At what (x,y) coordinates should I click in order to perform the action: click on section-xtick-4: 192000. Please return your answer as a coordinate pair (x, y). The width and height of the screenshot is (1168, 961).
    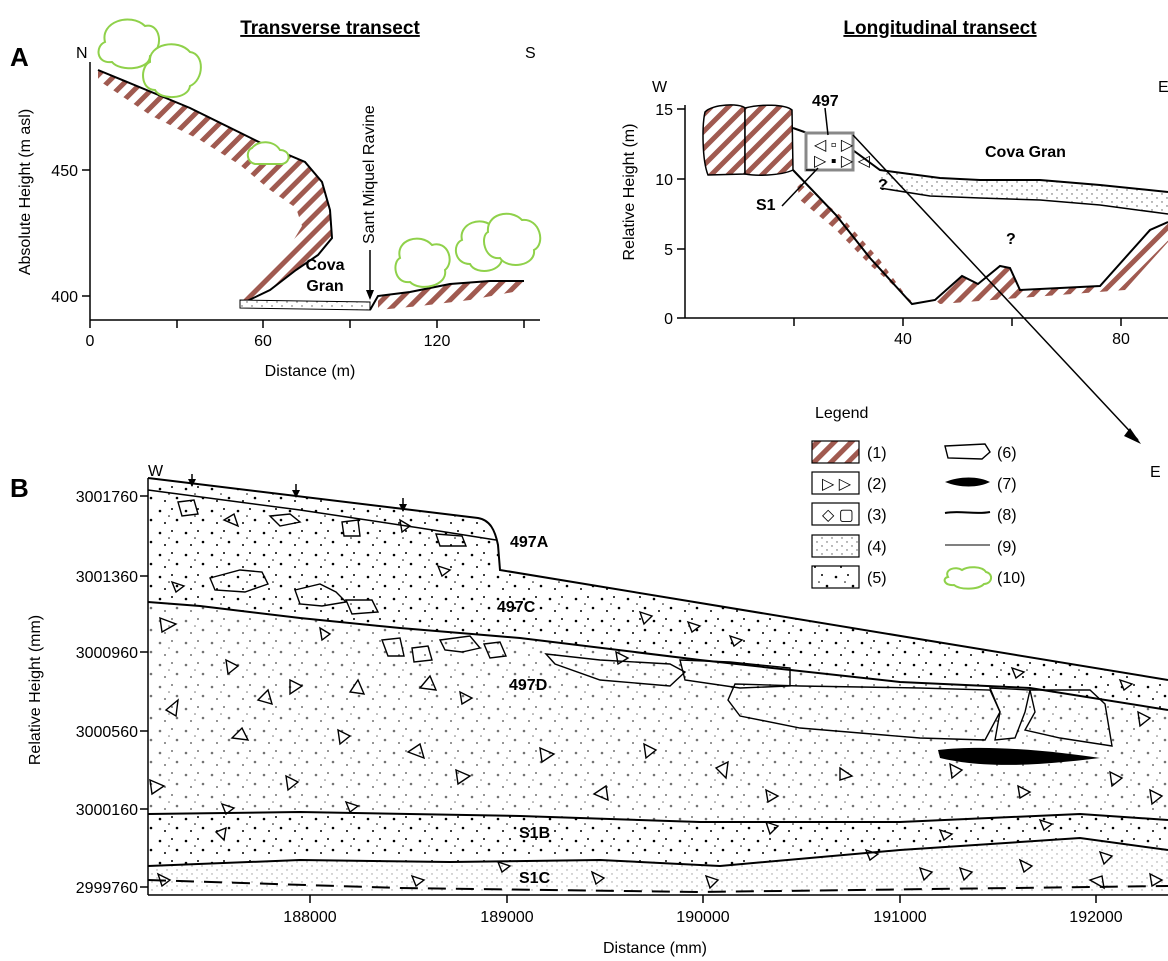
    Looking at the image, I should click on (1095, 917).